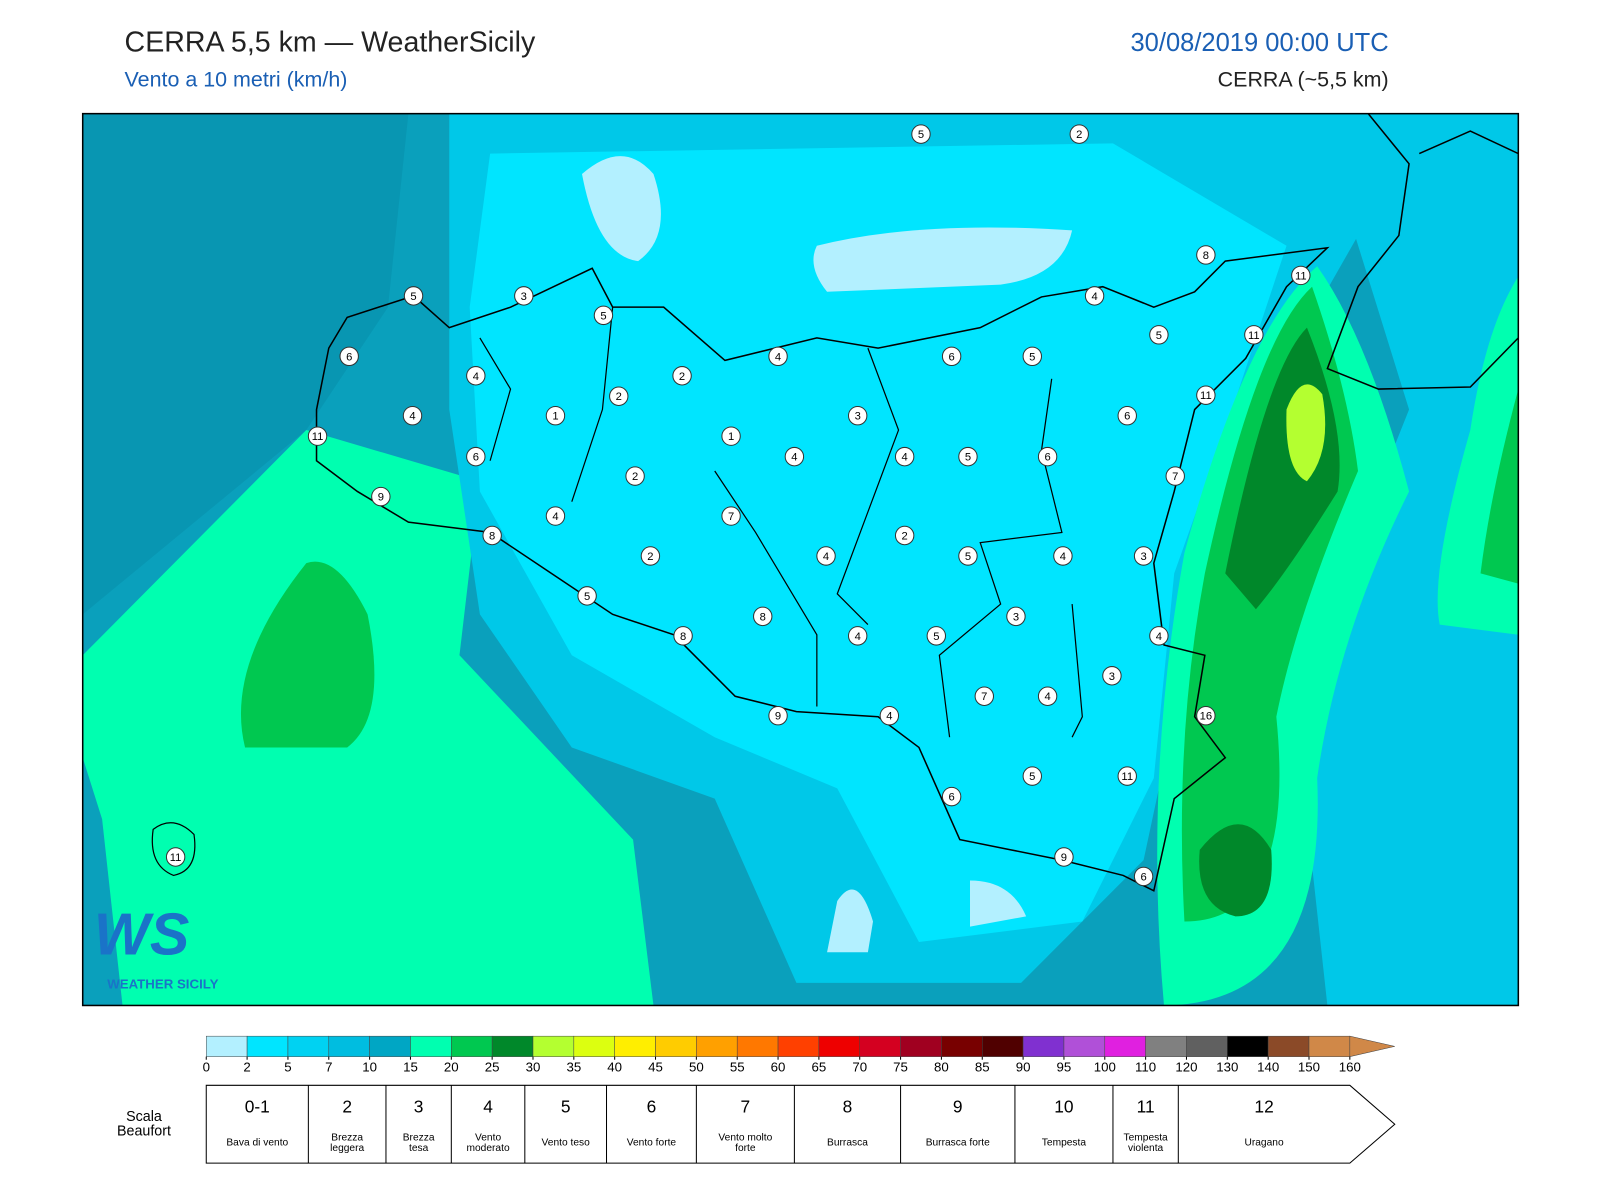 The height and width of the screenshot is (1200, 1600). Describe the element at coordinates (1227, 1066) in the screenshot. I see `colorbar-tick-label: 130` at that location.